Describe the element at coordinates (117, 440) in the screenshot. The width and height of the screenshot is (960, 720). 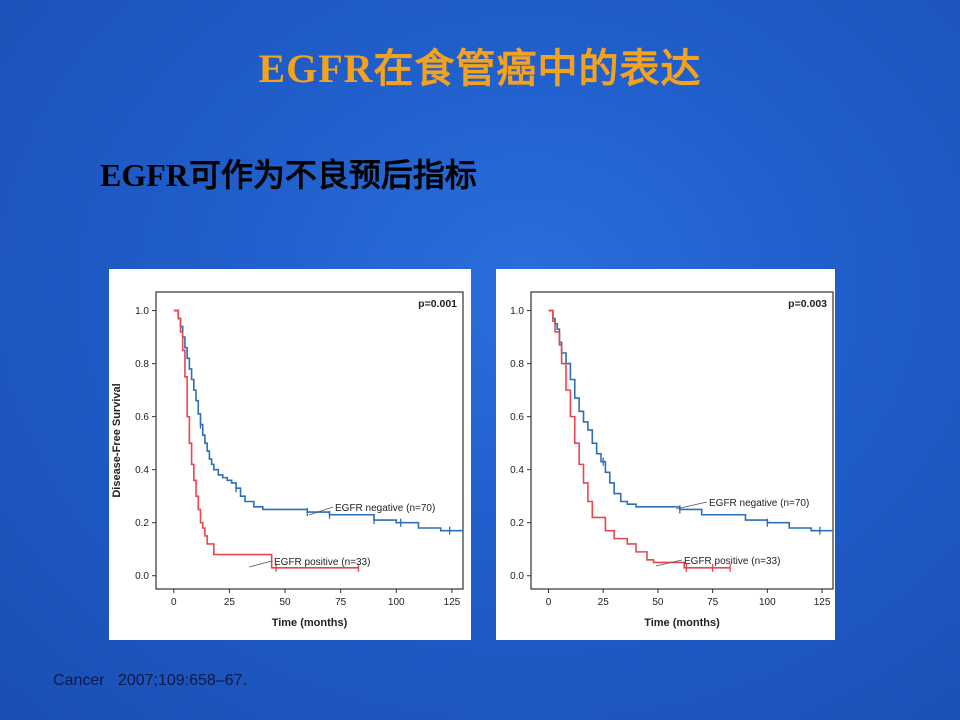
I see `y-axis-label: Disease-Free Survival` at that location.